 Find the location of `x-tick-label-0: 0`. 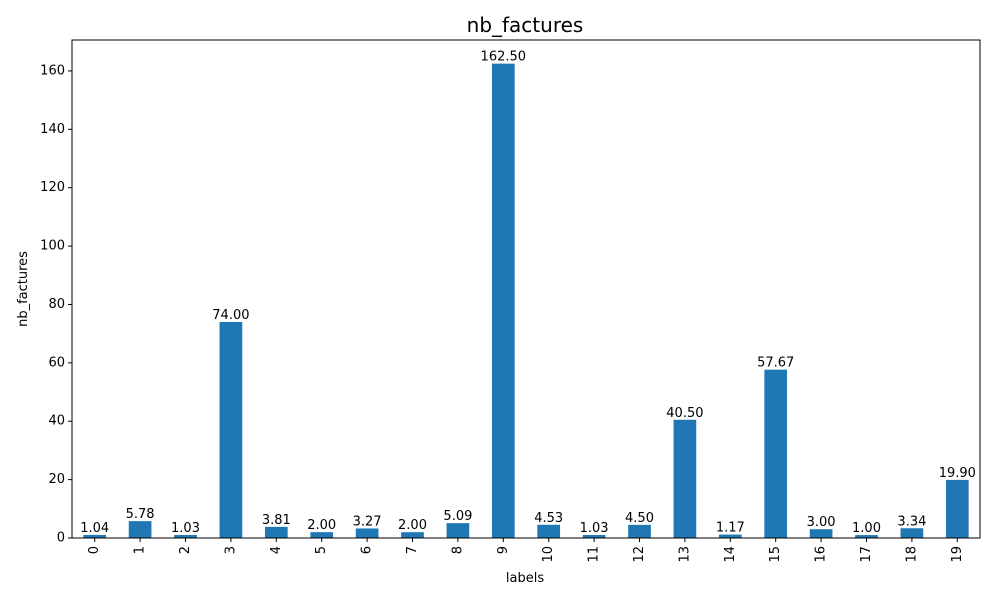

x-tick-label-0: 0 is located at coordinates (94, 550).